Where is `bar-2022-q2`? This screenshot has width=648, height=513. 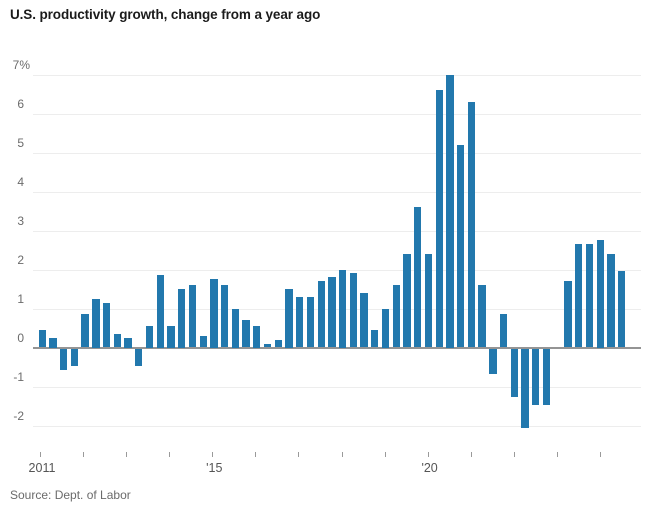 bar-2022-q2 is located at coordinates (525, 388).